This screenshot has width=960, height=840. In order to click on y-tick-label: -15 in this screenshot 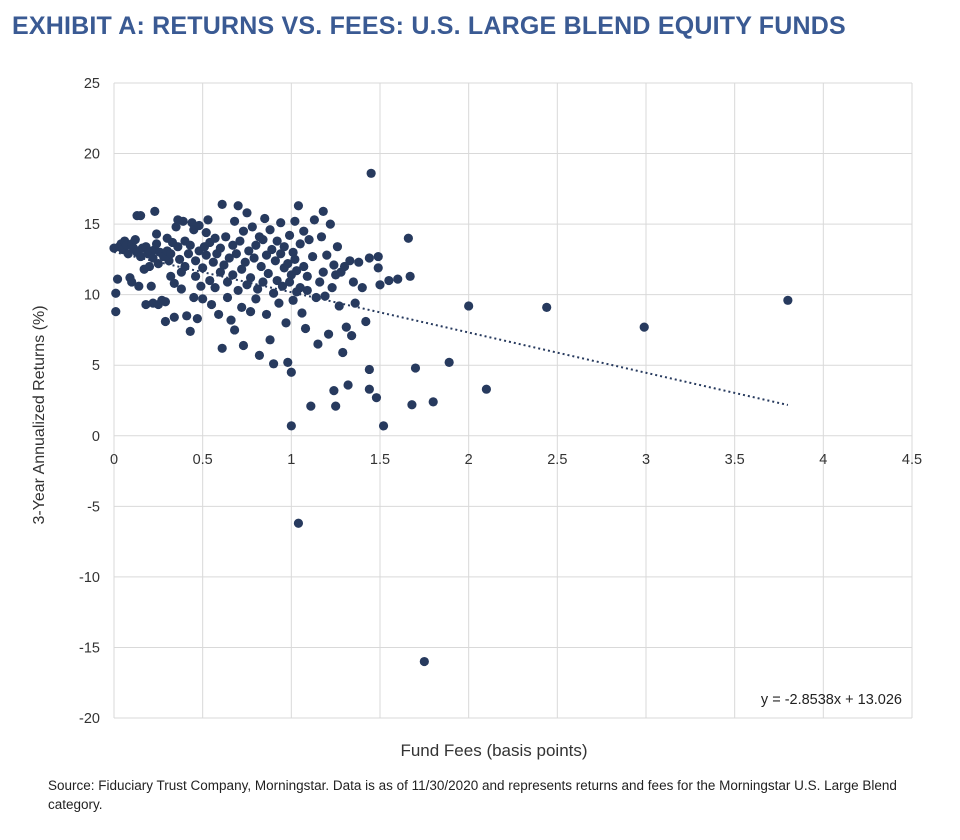, I will do `click(89, 648)`.